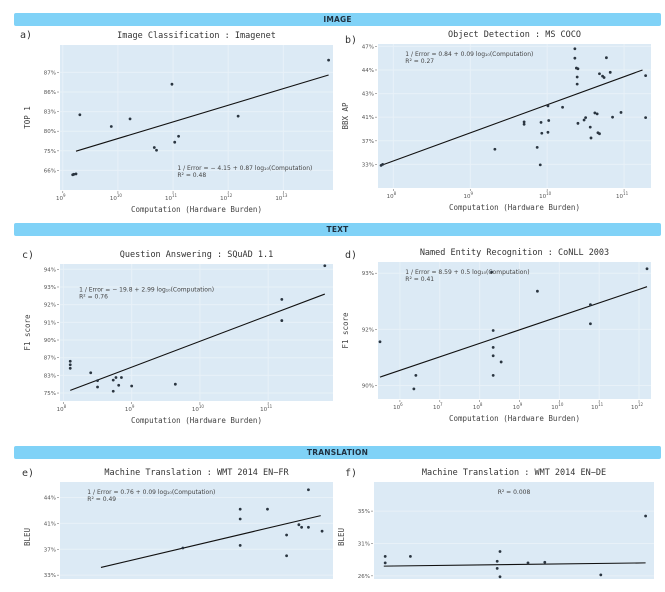  I want to click on r-squared: R² = 0.48, so click(191, 175).